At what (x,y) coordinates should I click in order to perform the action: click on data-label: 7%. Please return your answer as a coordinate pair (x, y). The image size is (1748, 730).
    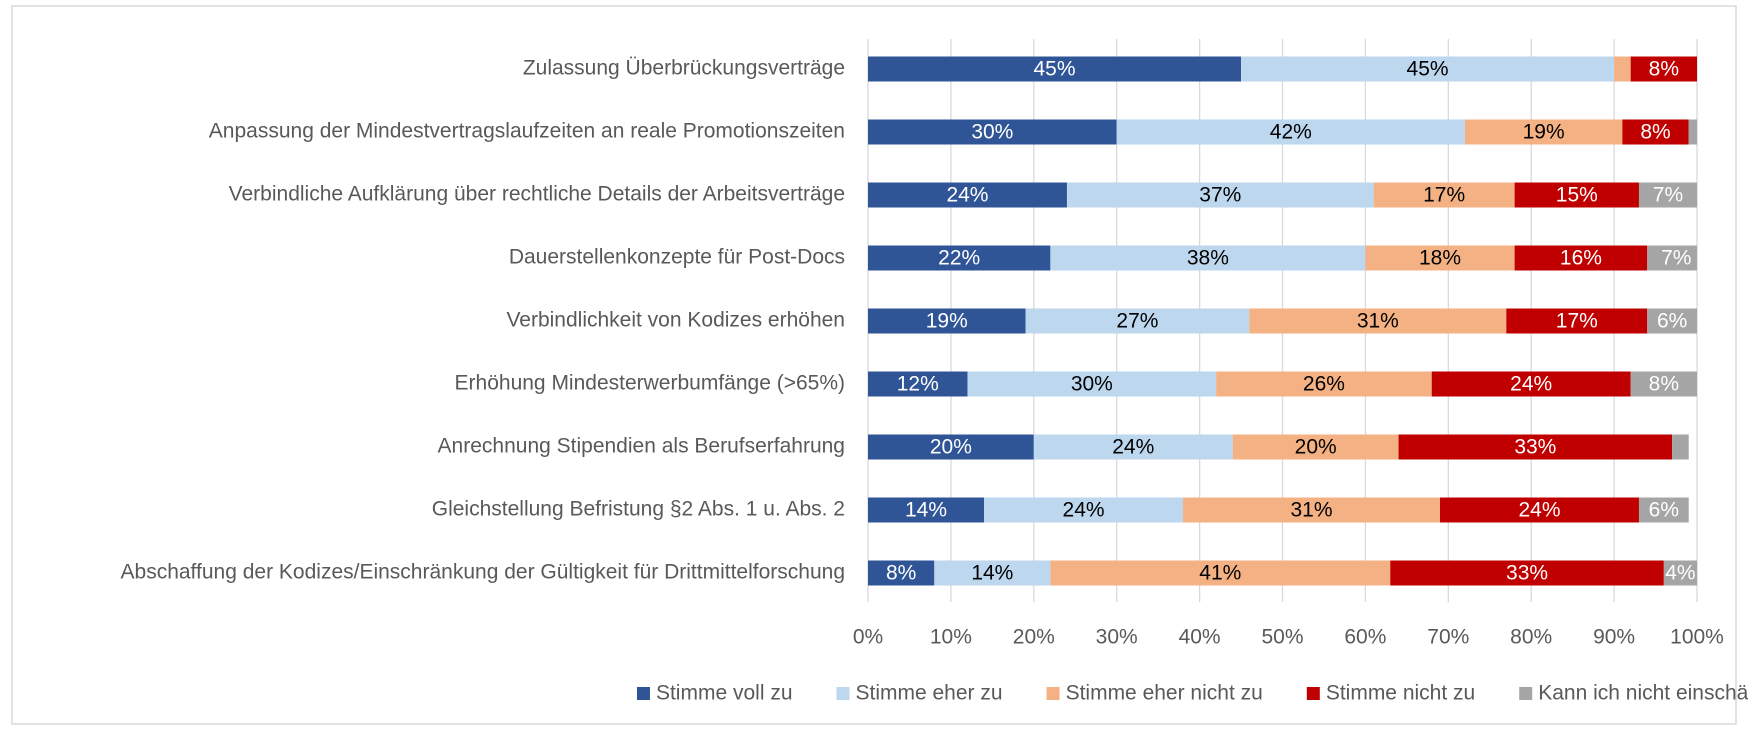
    Looking at the image, I should click on (1676, 258).